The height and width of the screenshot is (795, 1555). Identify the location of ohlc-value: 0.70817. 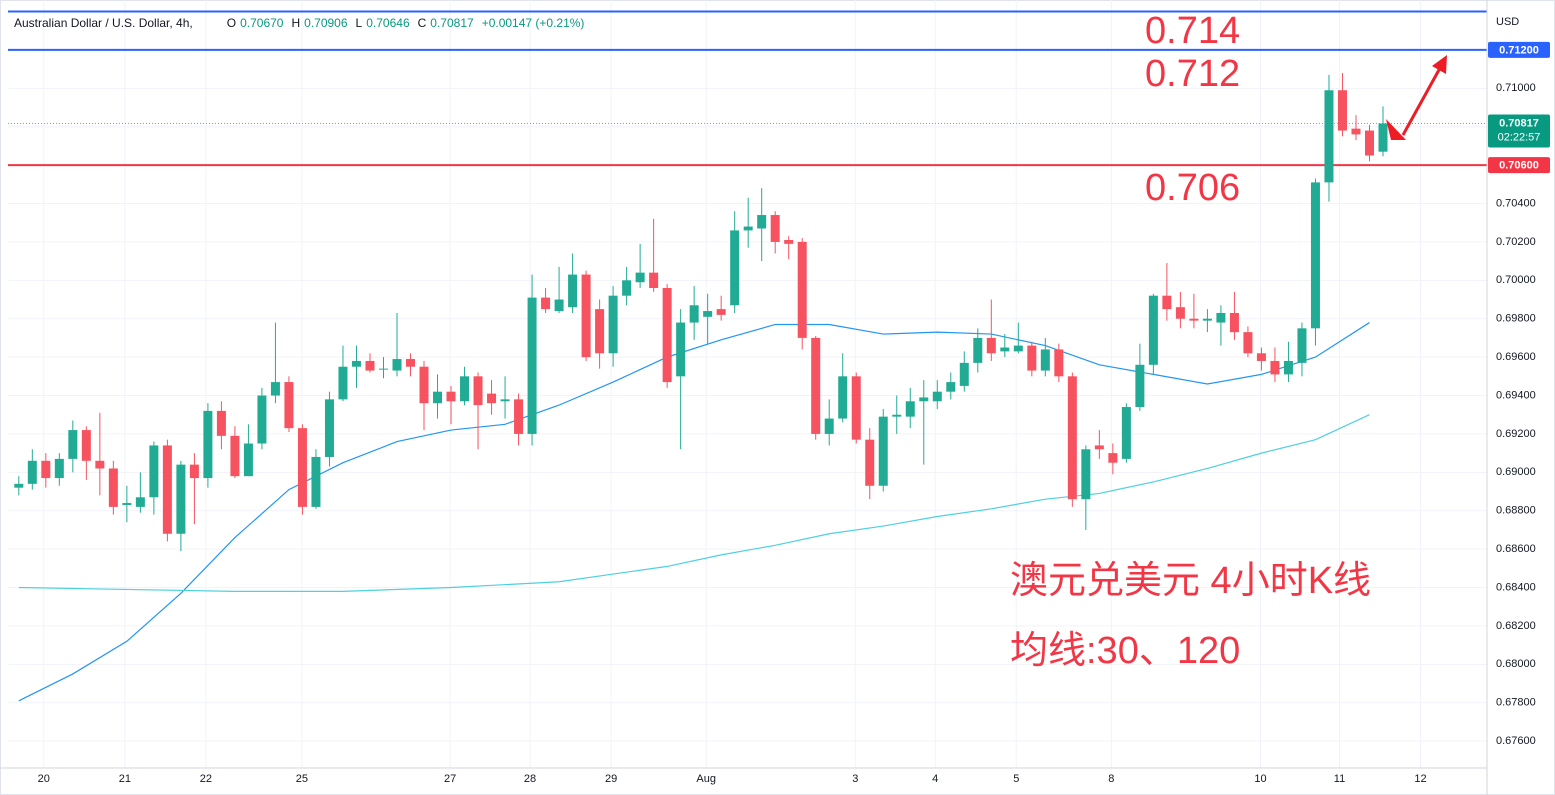
(452, 23).